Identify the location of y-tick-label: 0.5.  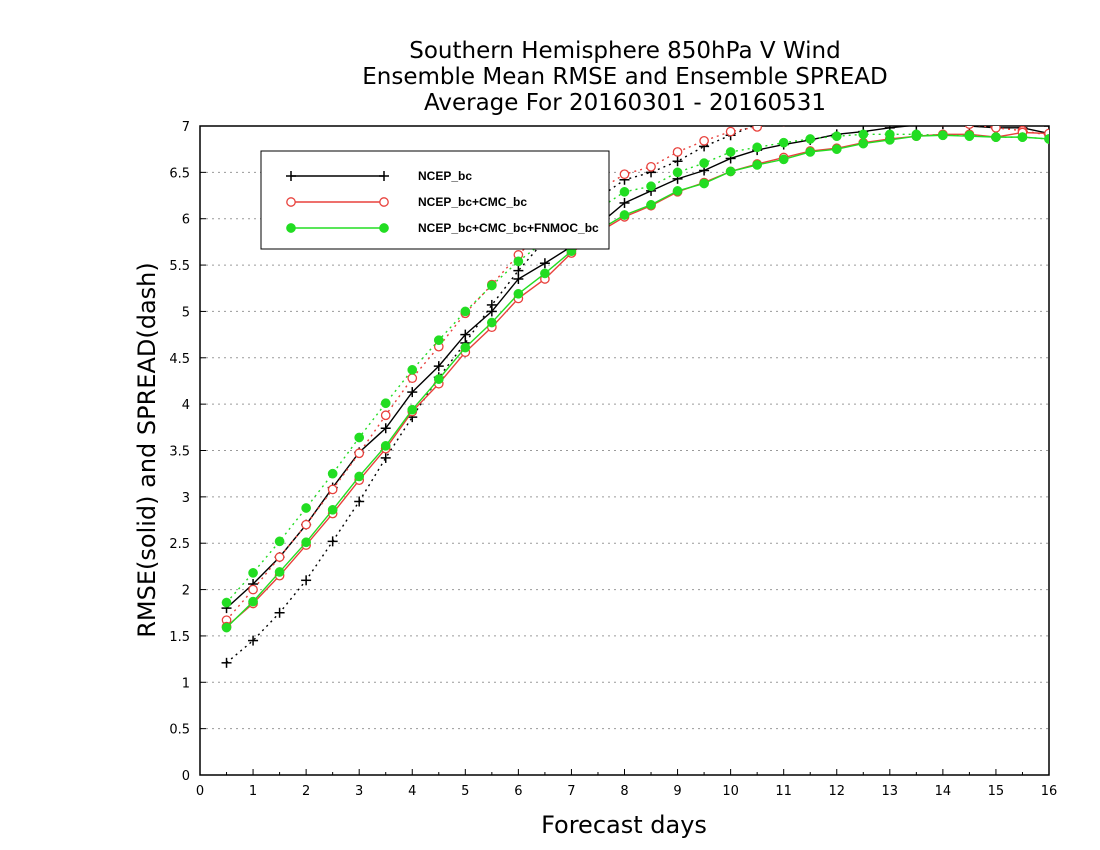
(179, 730).